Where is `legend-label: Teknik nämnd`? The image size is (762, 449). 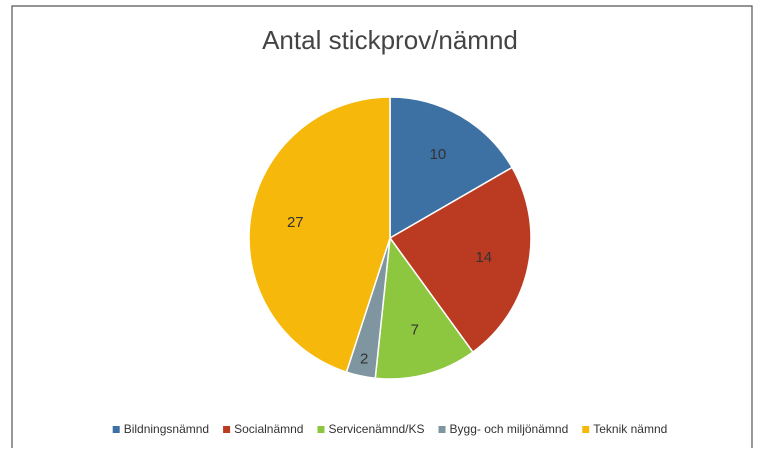
legend-label: Teknik nämnd is located at coordinates (630, 429).